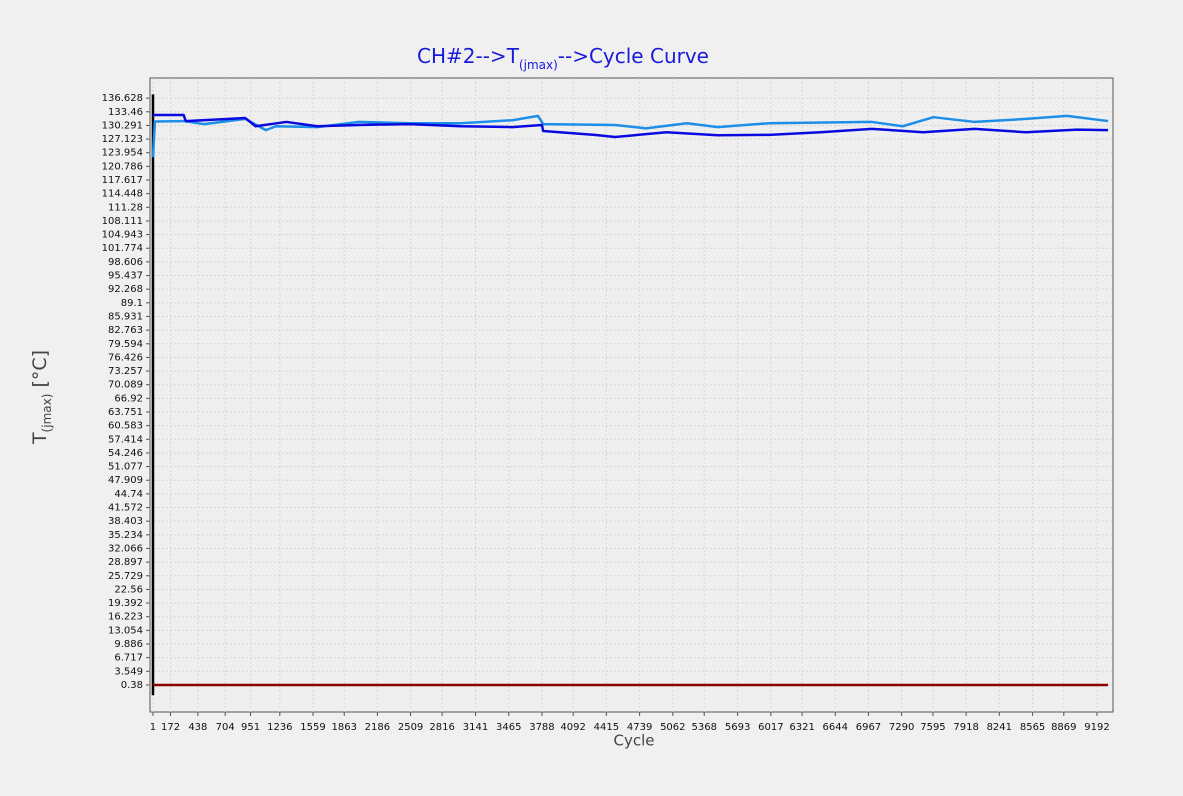 The width and height of the screenshot is (1183, 796). What do you see at coordinates (410, 727) in the screenshot?
I see `x-tick-label: 2509` at bounding box center [410, 727].